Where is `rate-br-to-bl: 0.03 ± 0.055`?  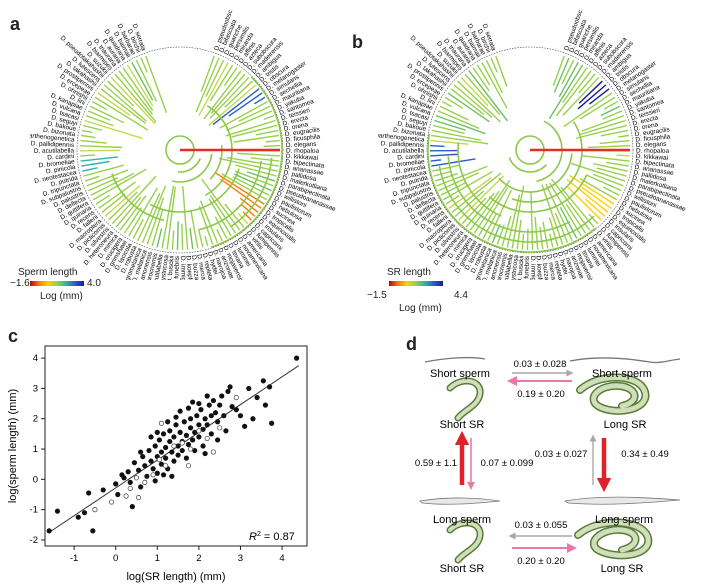 rate-br-to-bl: 0.03 ± 0.055 is located at coordinates (541, 525).